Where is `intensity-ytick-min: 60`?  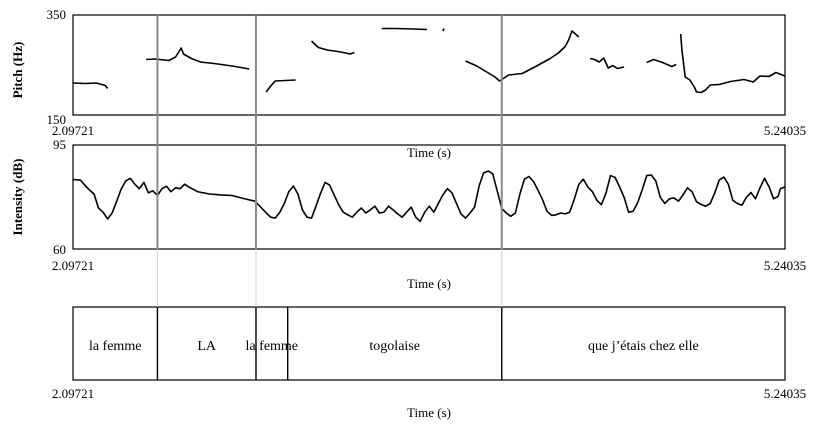 intensity-ytick-min: 60 is located at coordinates (59, 249).